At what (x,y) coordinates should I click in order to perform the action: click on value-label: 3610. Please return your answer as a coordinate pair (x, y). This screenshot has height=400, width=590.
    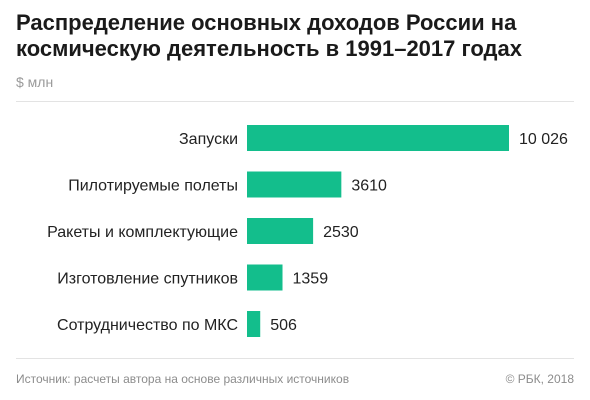
    Looking at the image, I should click on (369, 186).